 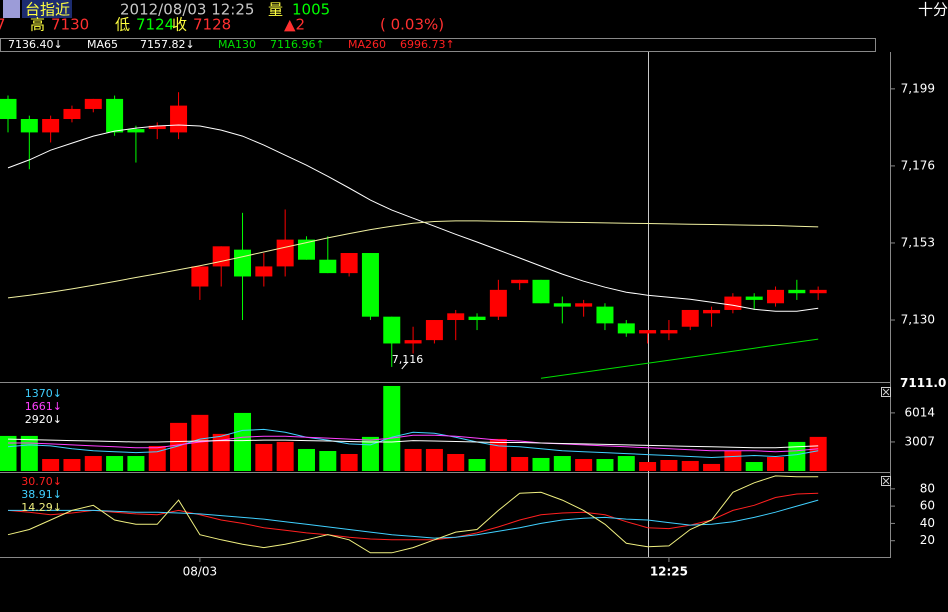 What do you see at coordinates (167, 44) in the screenshot?
I see `legend-value: 7157.82↓` at bounding box center [167, 44].